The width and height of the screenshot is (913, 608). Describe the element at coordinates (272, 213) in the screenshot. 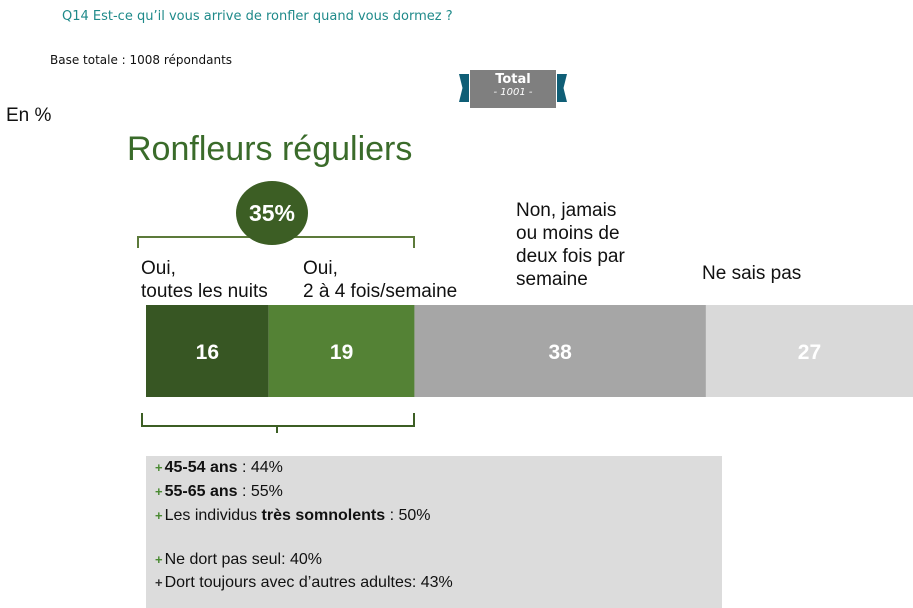

I see `group-total-circle: 35%` at that location.